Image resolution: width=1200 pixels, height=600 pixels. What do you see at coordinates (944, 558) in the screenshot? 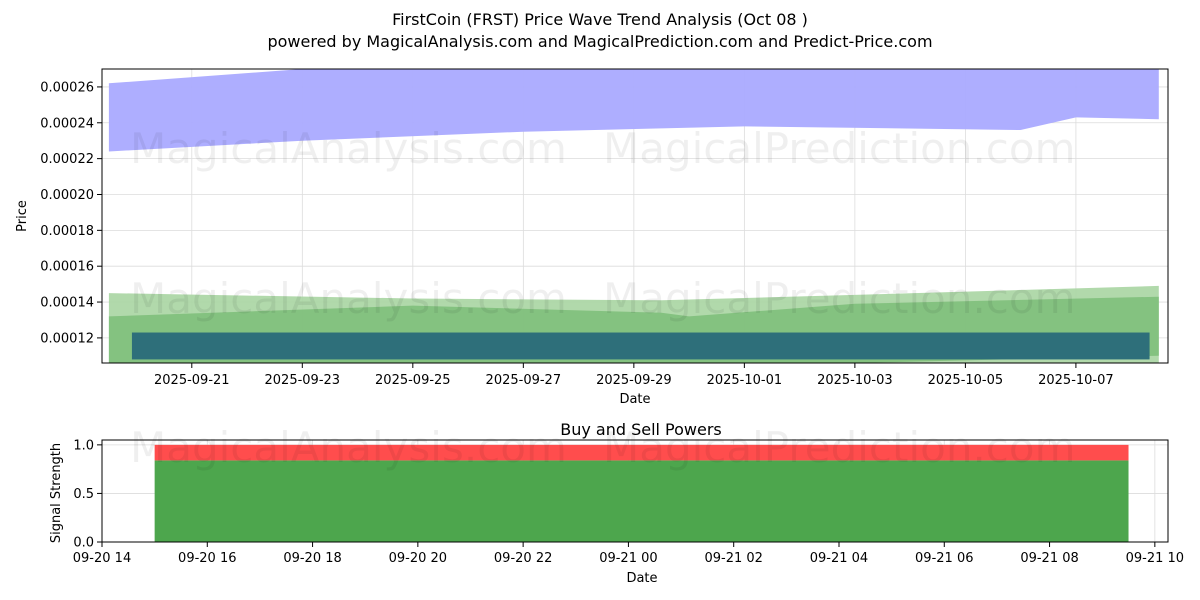
I see `signal-x-tick-label: 09-21 06` at bounding box center [944, 558].